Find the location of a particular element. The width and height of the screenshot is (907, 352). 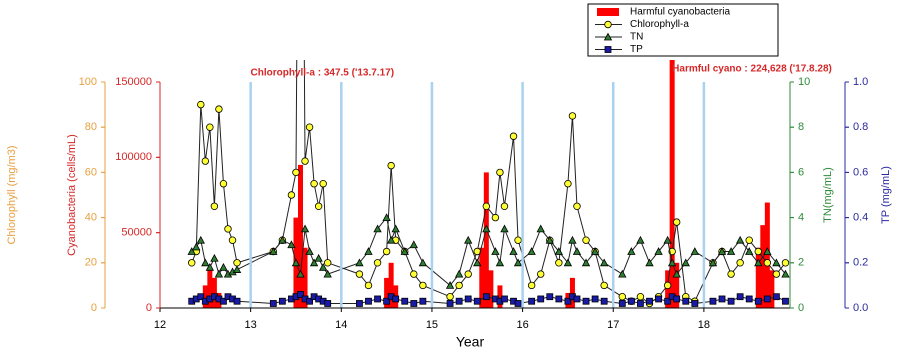

x-tick-label: 17 is located at coordinates (613, 325).